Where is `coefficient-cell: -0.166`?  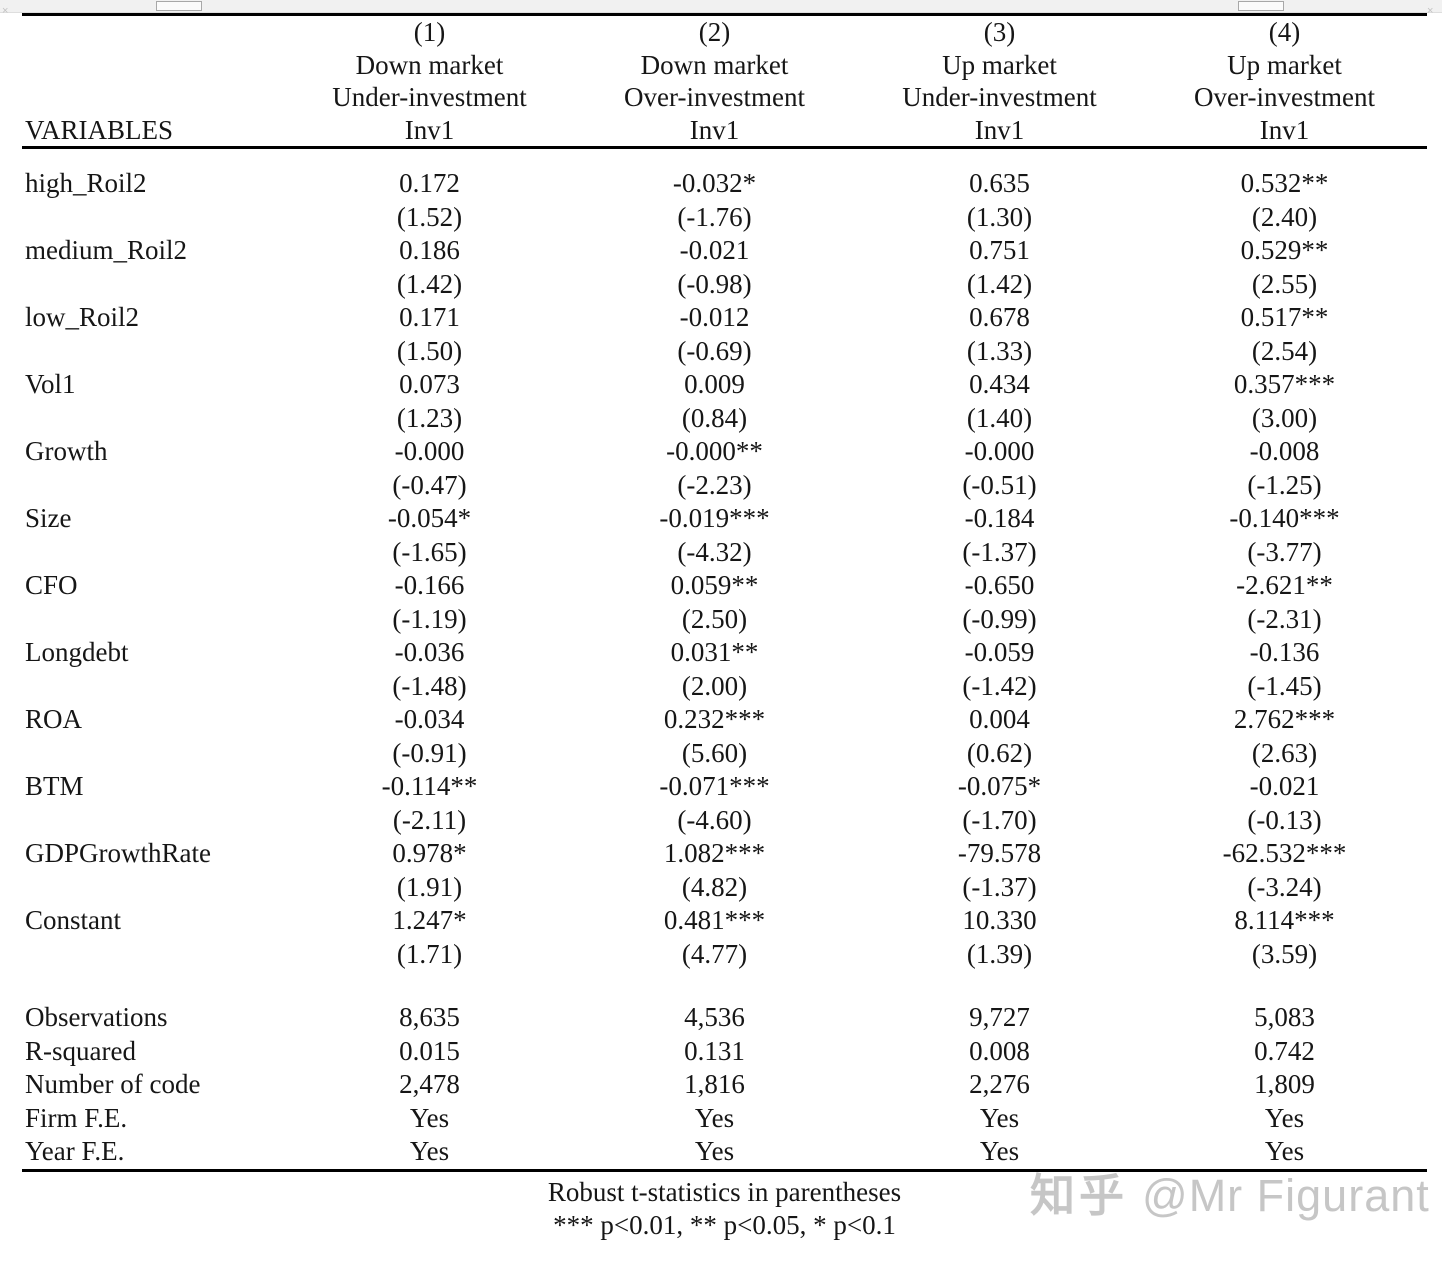
coefficient-cell: -0.166 is located at coordinates (429, 585).